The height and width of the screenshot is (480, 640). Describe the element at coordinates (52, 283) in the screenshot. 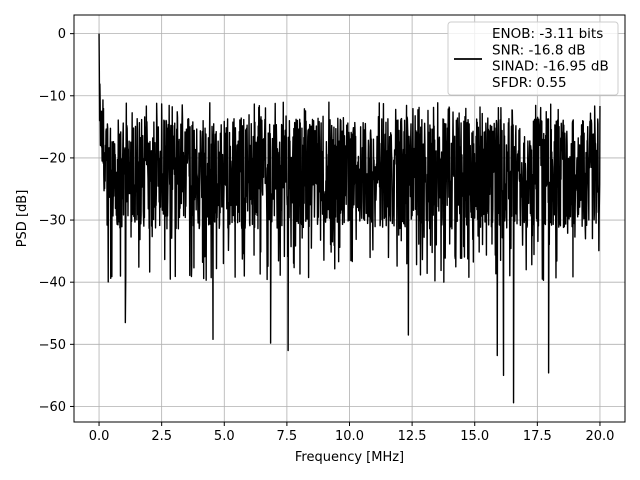

I see `y-tick-label: −40` at that location.